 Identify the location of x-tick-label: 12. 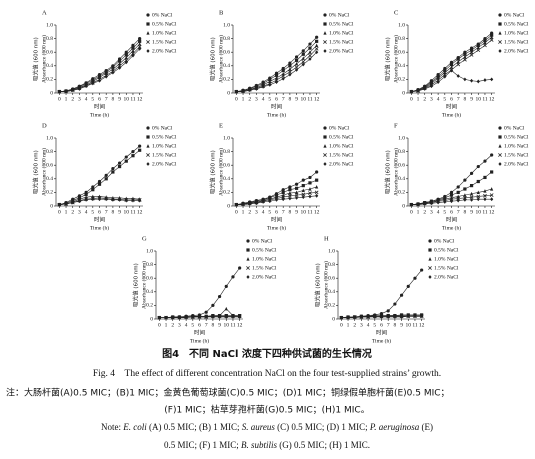
(317, 212).